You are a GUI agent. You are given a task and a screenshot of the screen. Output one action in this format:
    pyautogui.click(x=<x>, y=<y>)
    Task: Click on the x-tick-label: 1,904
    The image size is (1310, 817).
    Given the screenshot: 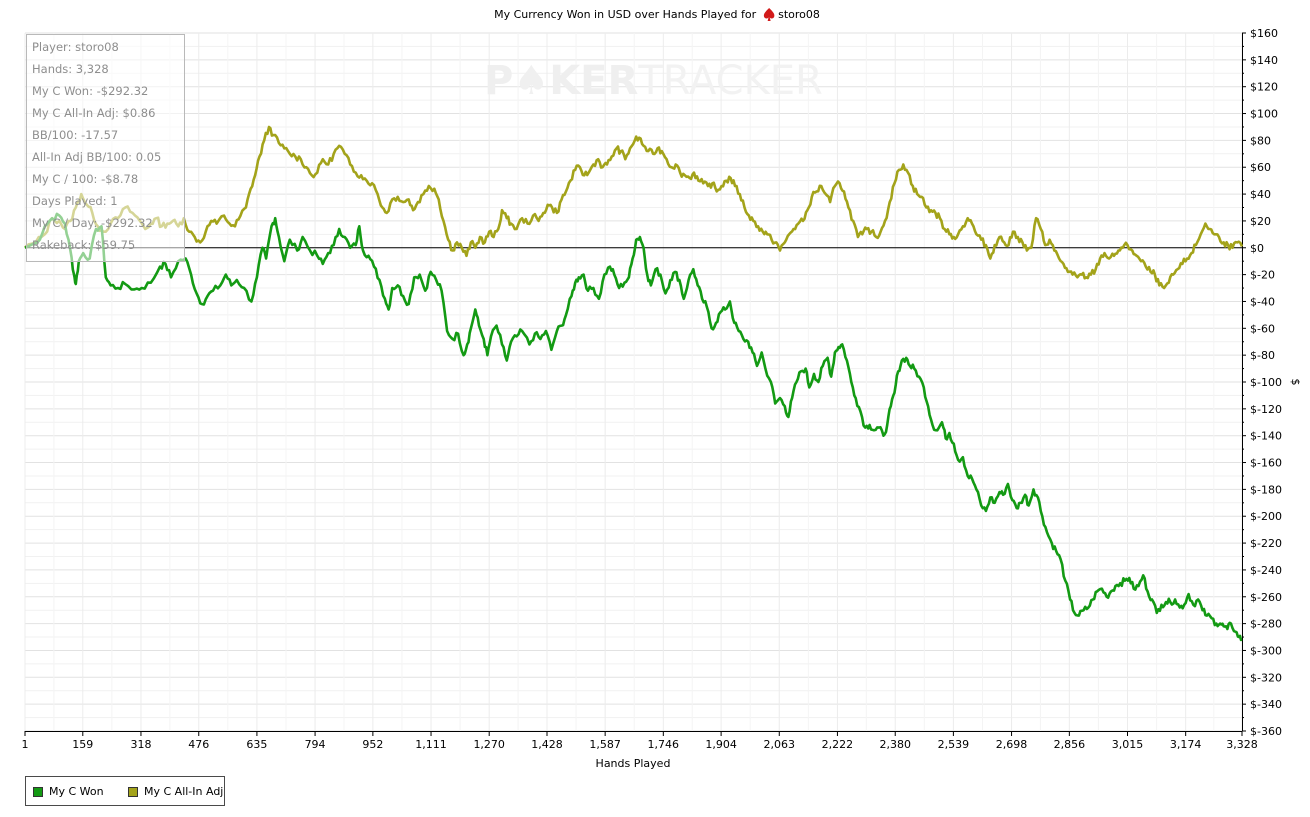 What is the action you would take?
    pyautogui.click(x=721, y=744)
    